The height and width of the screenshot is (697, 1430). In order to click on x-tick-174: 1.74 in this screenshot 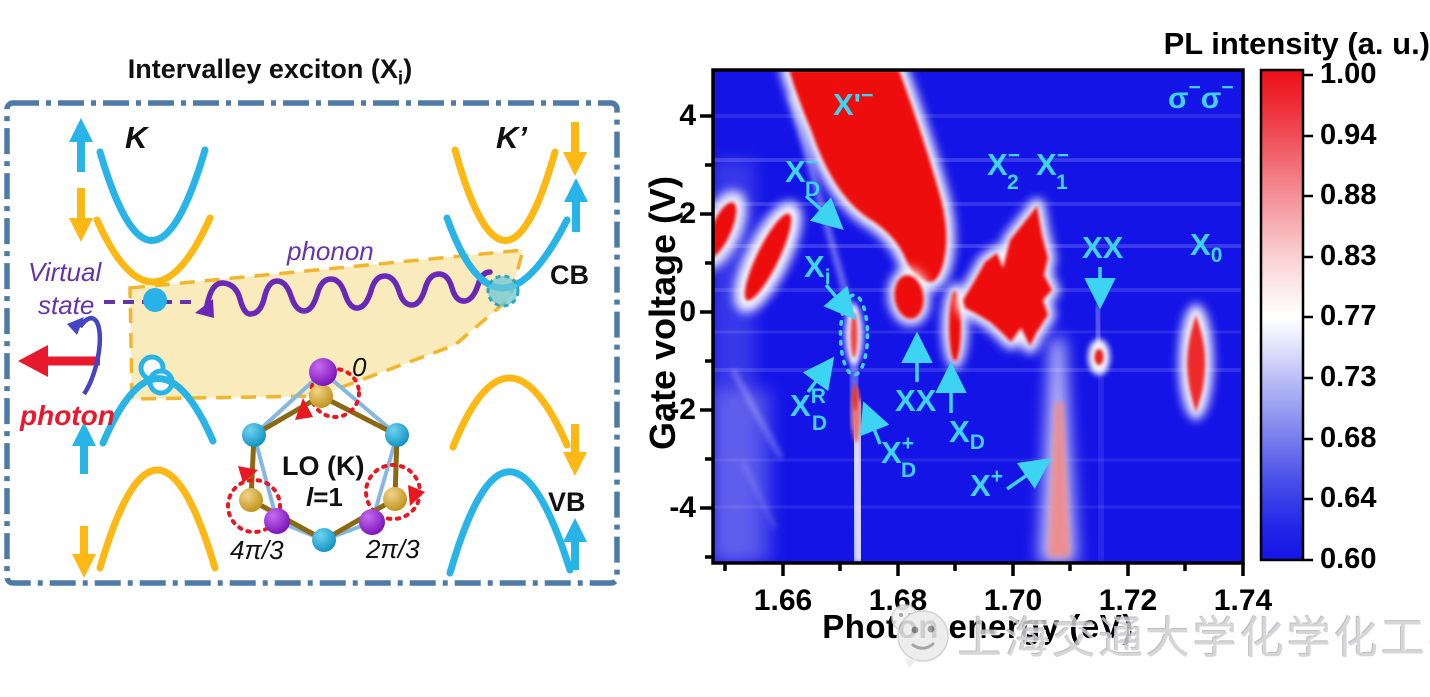, I will do `click(1243, 600)`.